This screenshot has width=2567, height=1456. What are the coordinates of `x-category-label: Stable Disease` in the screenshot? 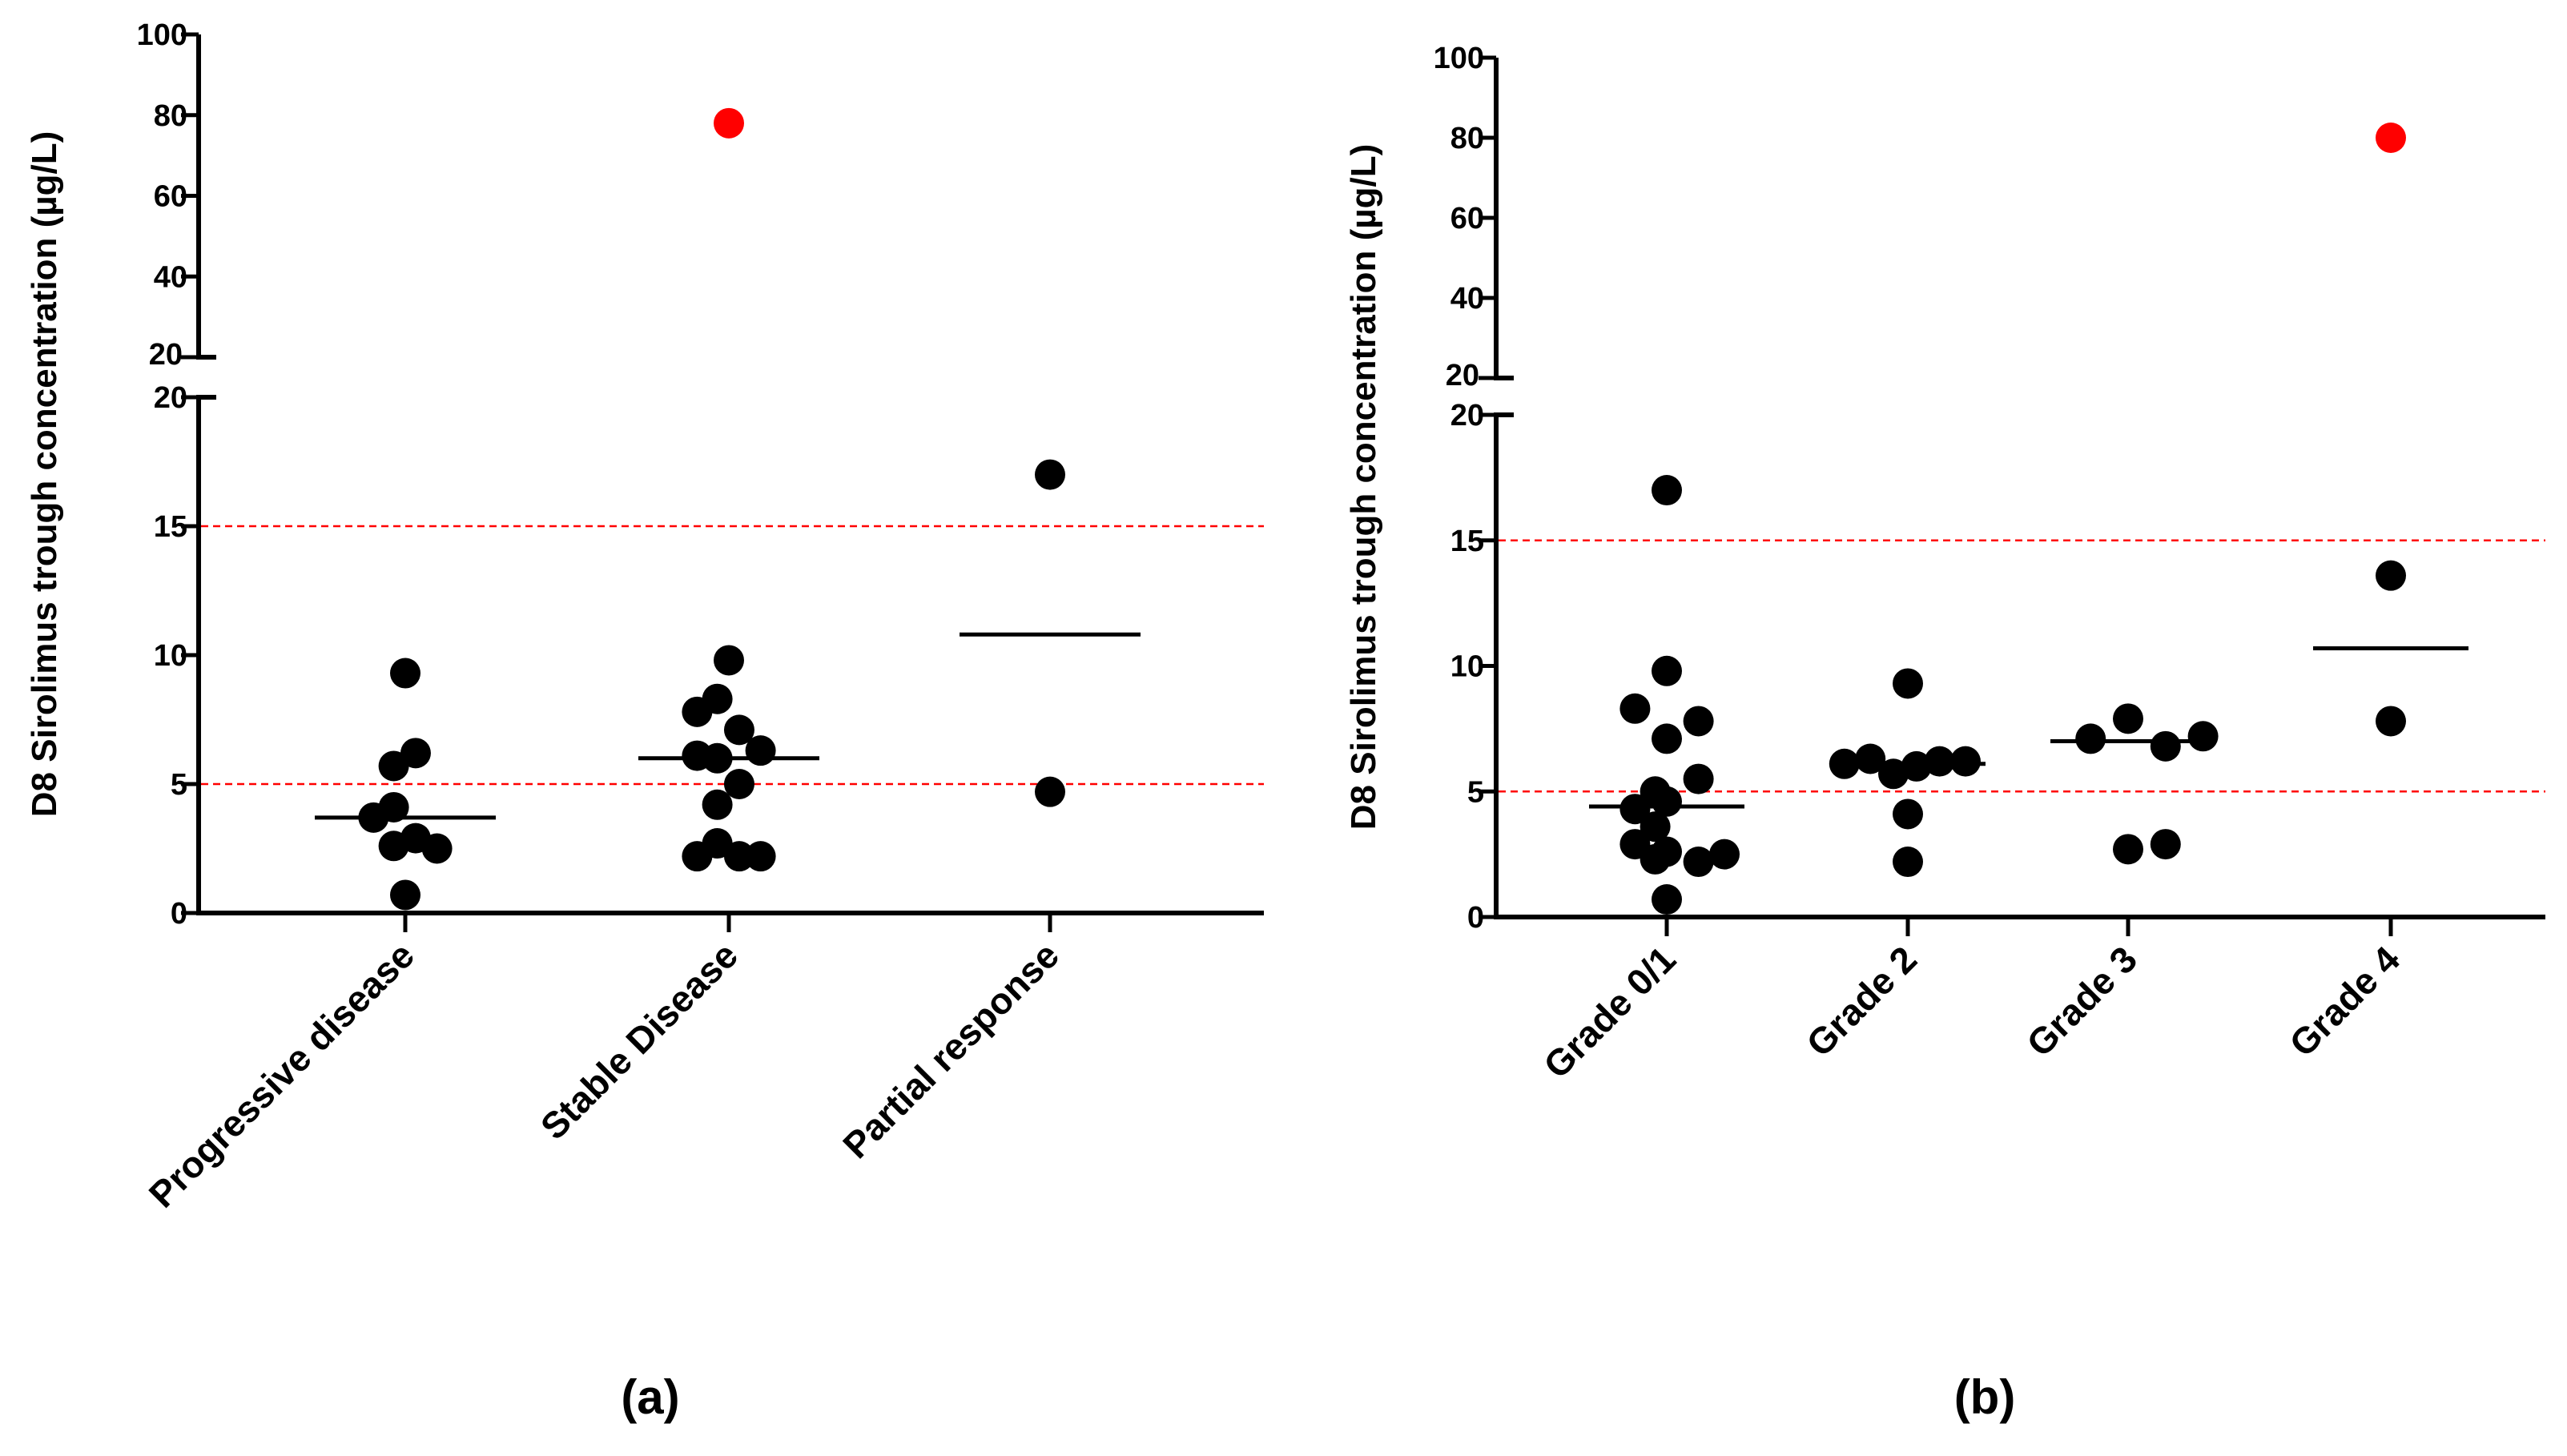 It's located at (639, 1040).